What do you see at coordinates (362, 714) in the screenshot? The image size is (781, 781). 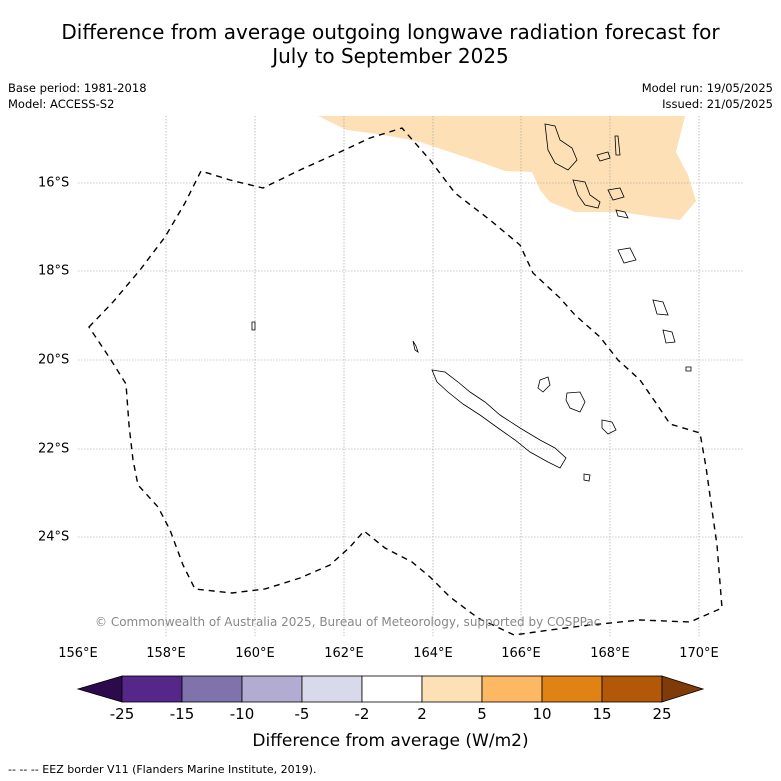 I see `colorbar-tick: -2` at bounding box center [362, 714].